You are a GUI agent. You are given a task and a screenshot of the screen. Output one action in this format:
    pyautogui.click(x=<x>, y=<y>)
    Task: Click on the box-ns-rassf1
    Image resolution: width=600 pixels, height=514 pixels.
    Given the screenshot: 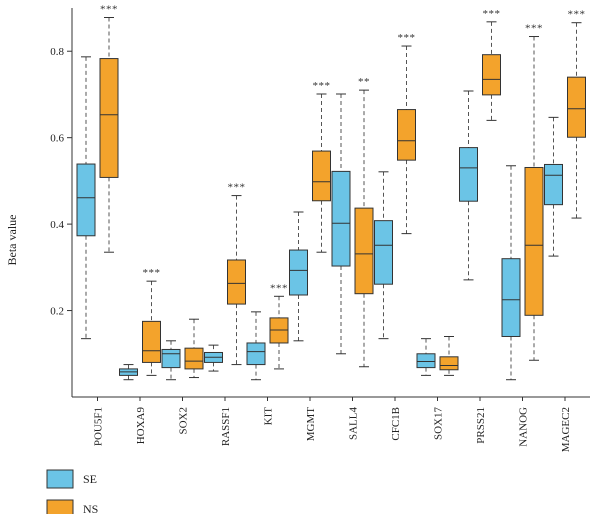 What is the action you would take?
    pyautogui.click(x=236, y=280)
    